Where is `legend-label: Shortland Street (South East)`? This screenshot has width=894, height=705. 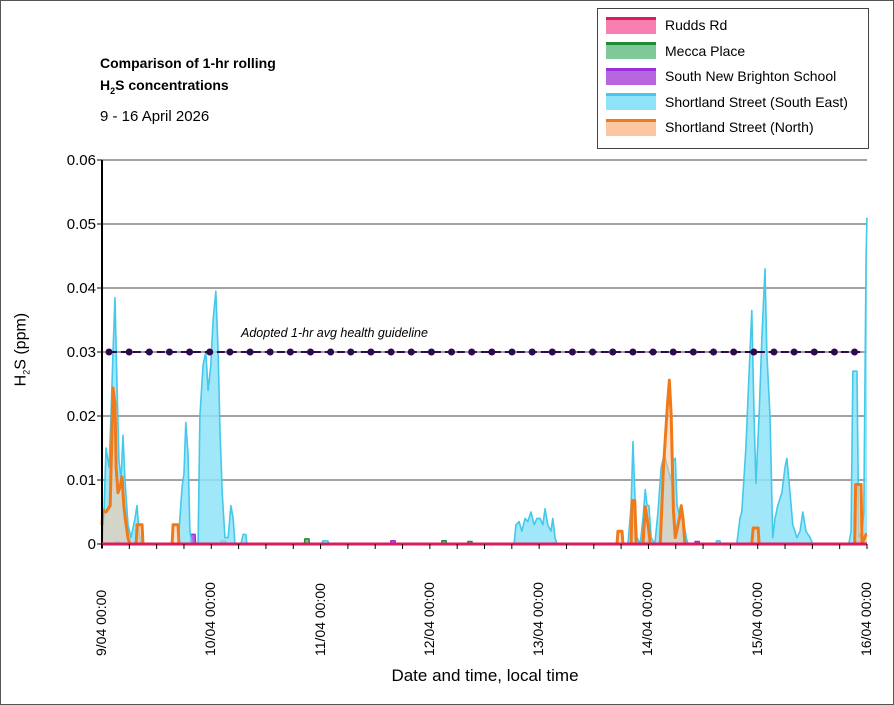
legend-label: Shortland Street (South East) is located at coordinates (756, 101).